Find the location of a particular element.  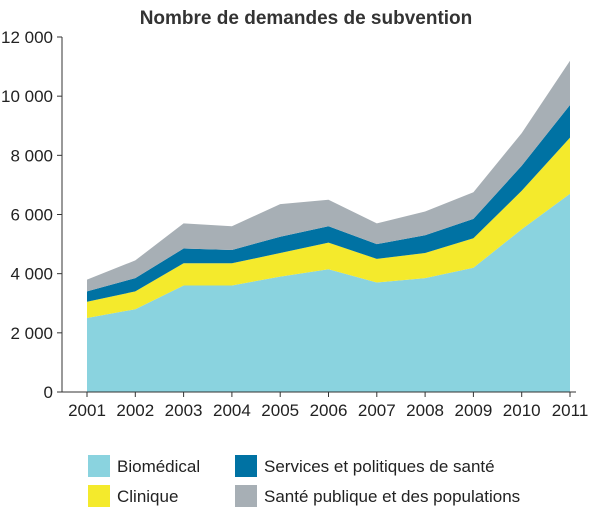

y-tick-label: 12 000 is located at coordinates (27, 37).